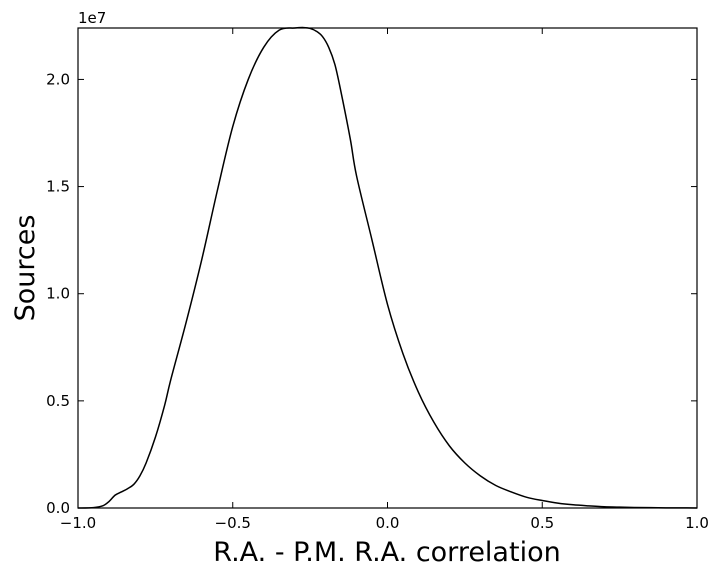 Image resolution: width=720 pixels, height=581 pixels. What do you see at coordinates (25, 268) in the screenshot?
I see `y-axis-label: Sources` at bounding box center [25, 268].